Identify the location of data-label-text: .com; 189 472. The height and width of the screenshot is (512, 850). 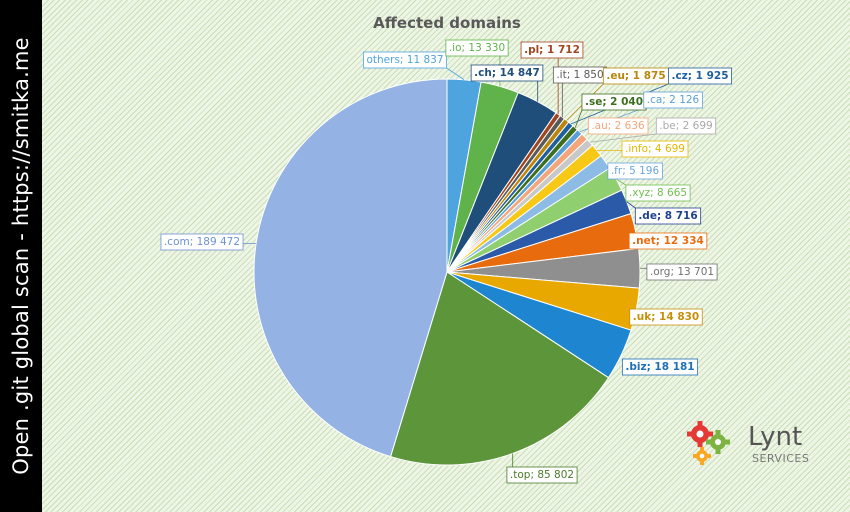
(202, 242).